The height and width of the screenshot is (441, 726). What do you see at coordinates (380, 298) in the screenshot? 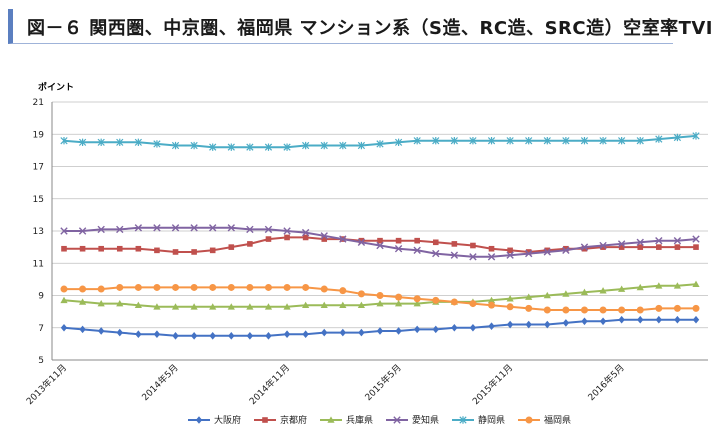
I see `series-福岡県` at bounding box center [380, 298].